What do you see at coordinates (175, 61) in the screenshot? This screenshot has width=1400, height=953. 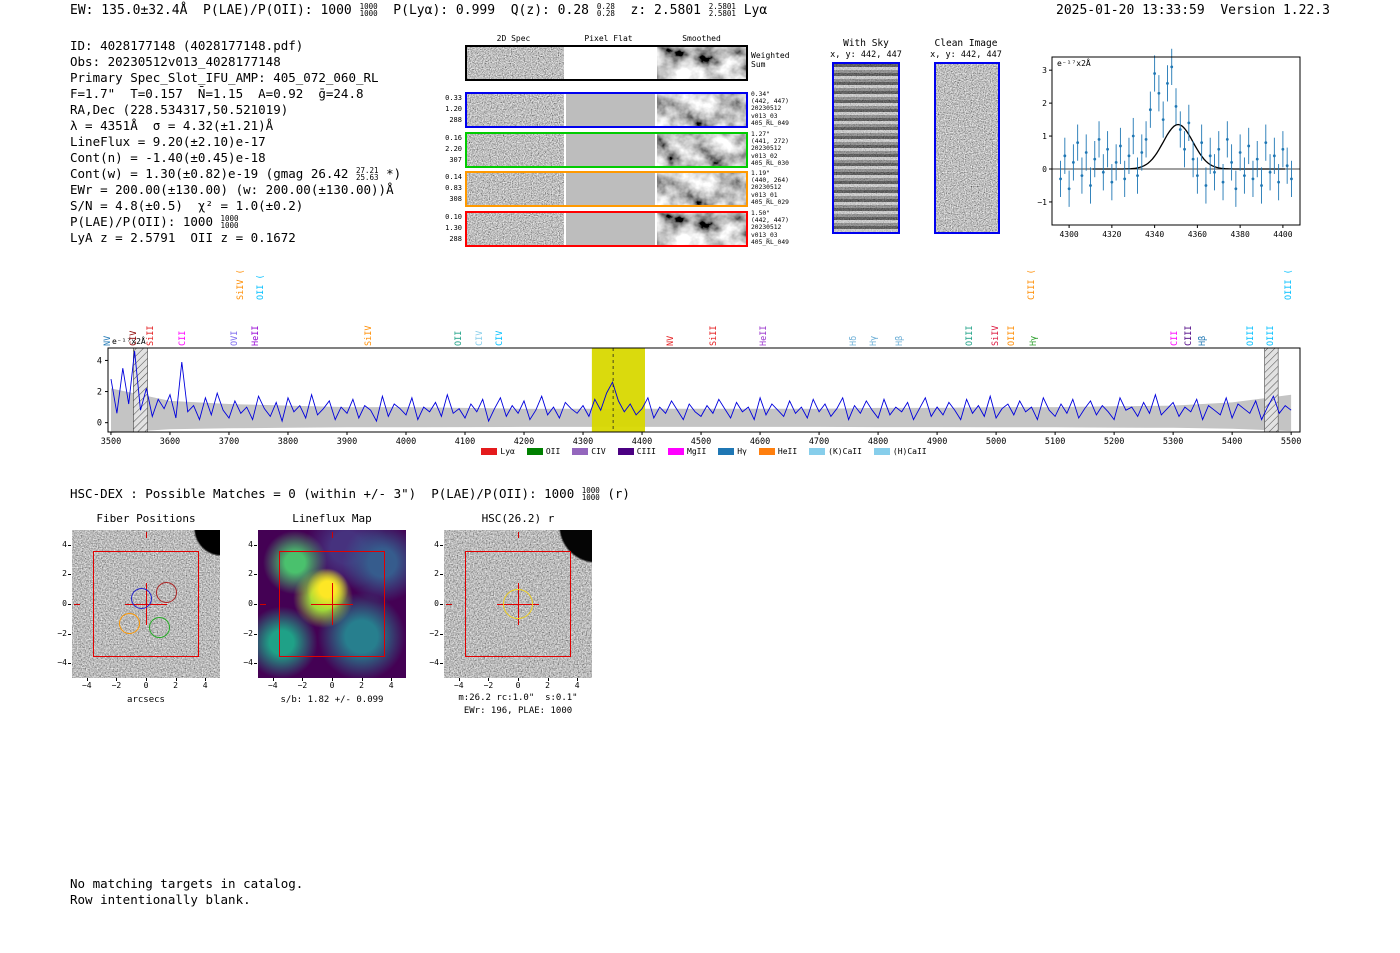 I see `info-line-1: Obs: 20230512v013_4028177148` at bounding box center [175, 61].